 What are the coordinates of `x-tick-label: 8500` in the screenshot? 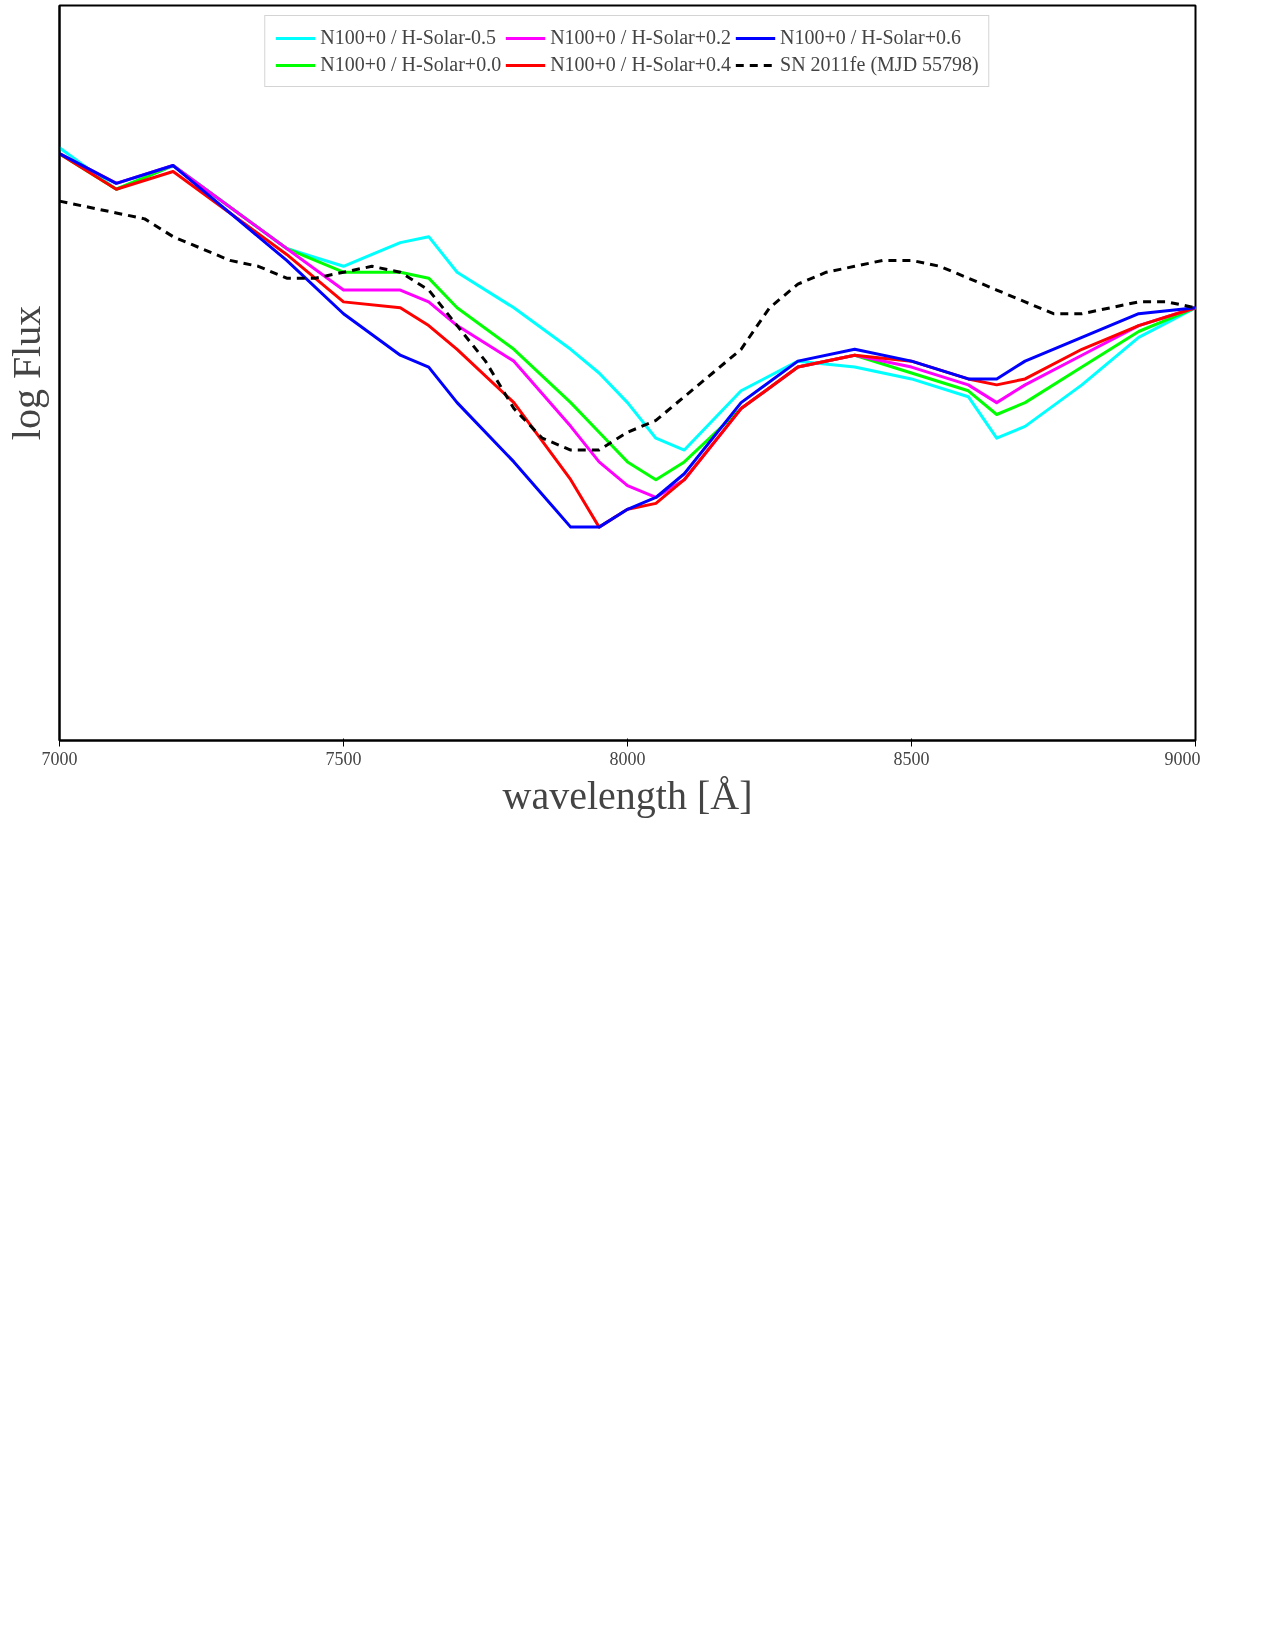 It's located at (911, 758).